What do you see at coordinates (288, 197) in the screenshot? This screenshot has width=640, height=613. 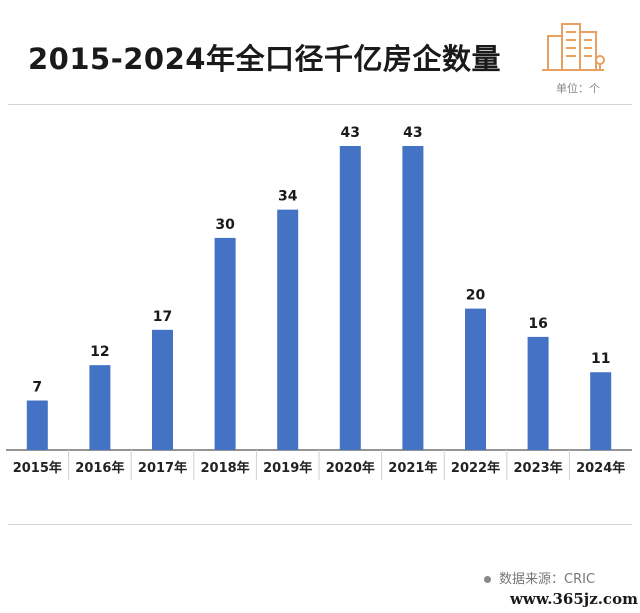 I see `data-label: 34` at bounding box center [288, 197].